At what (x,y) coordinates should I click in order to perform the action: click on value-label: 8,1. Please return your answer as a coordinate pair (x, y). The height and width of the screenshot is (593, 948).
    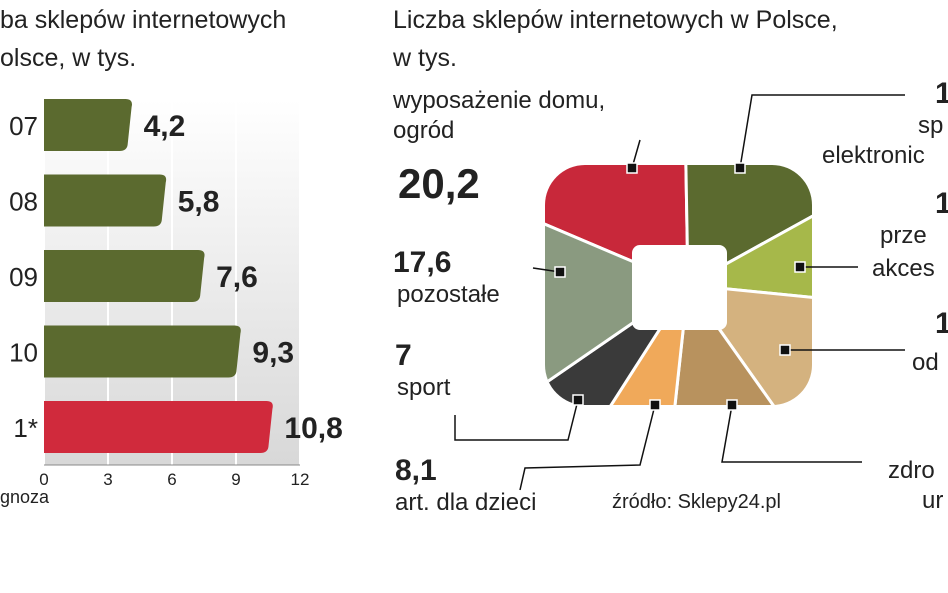
    Looking at the image, I should click on (416, 470).